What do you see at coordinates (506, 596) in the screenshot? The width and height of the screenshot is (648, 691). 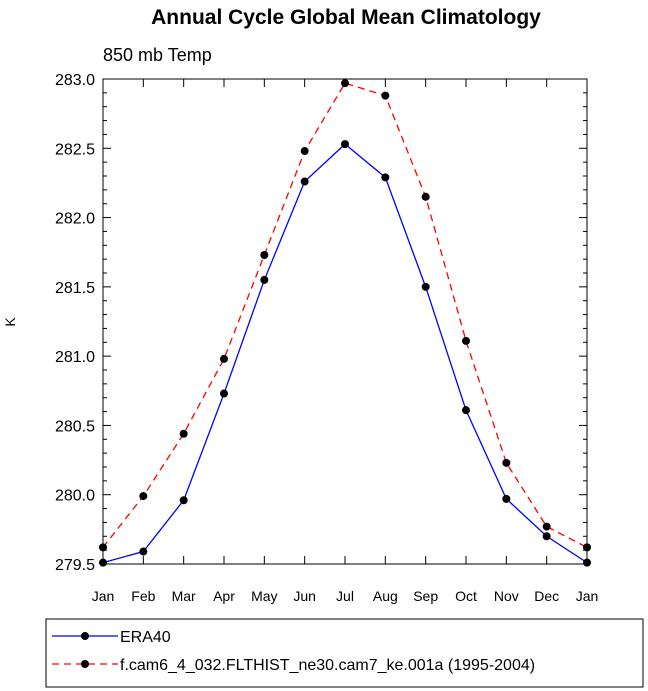 I see `x-tick-label: Nov` at bounding box center [506, 596].